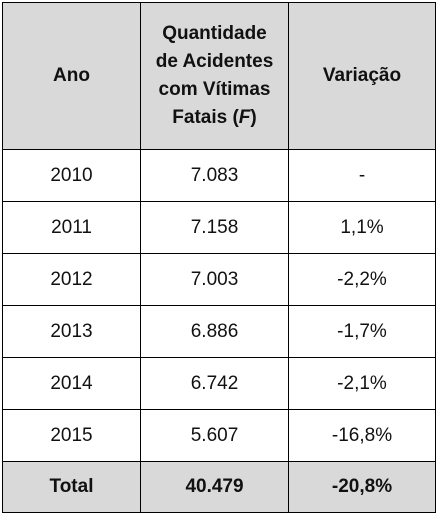 Image resolution: width=437 pixels, height=514 pixels. What do you see at coordinates (253, 117) in the screenshot?
I see `header-count-line4-end: )` at bounding box center [253, 117].